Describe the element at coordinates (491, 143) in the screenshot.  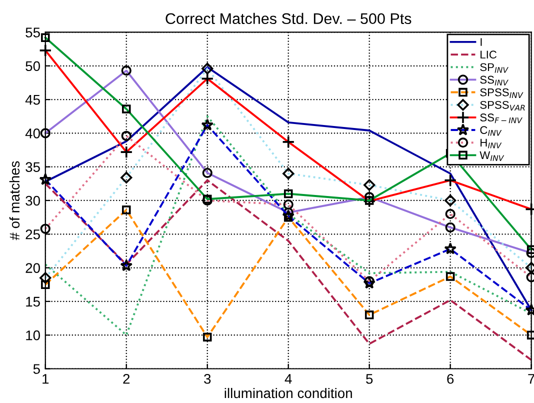
I see `legend-label: H$_{INV}$` at that location.